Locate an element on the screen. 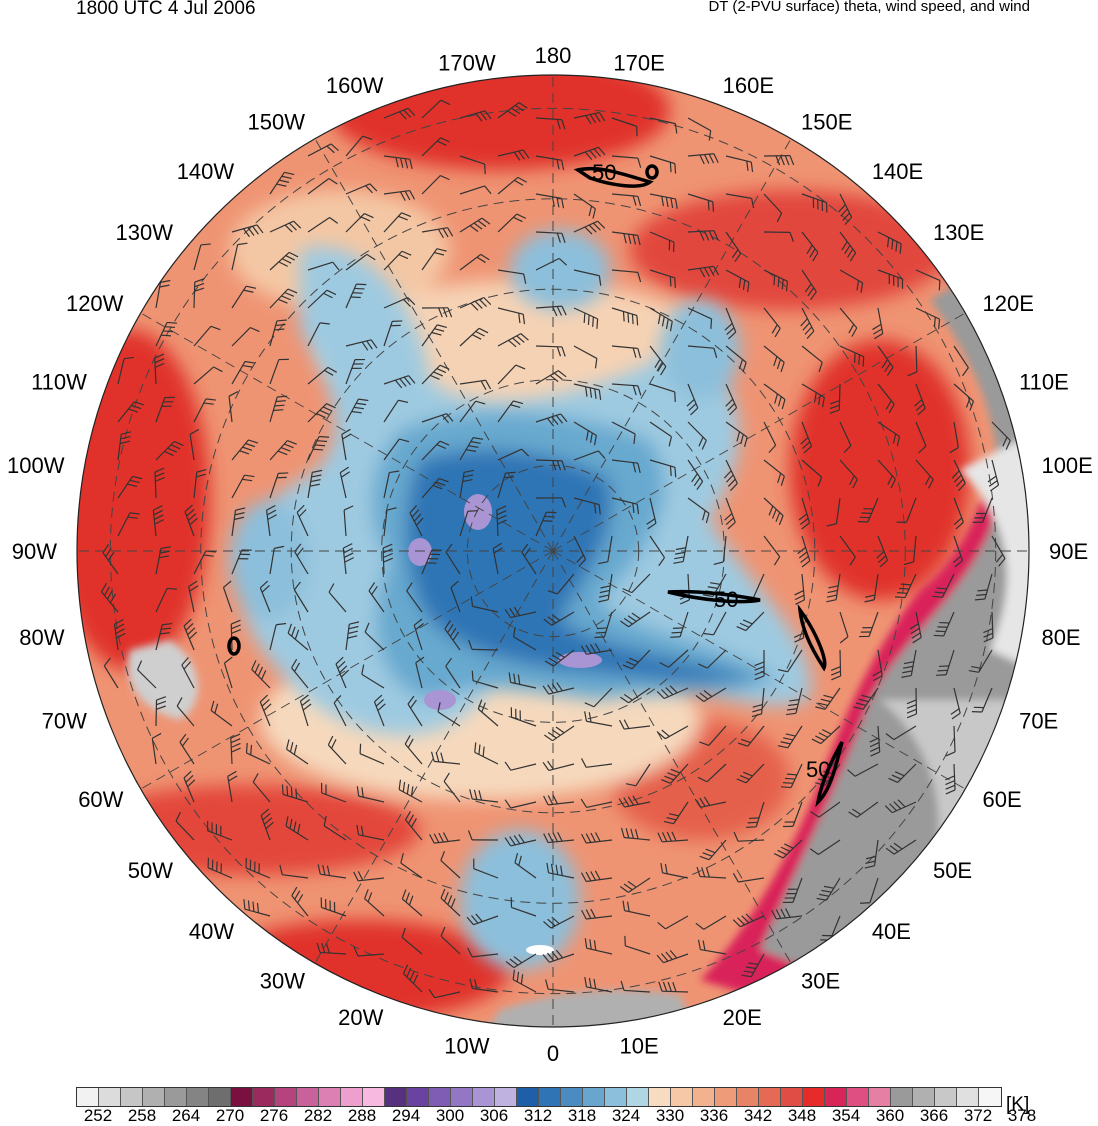 The image size is (1098, 1126). longitude-label: 170E is located at coordinates (638, 63).